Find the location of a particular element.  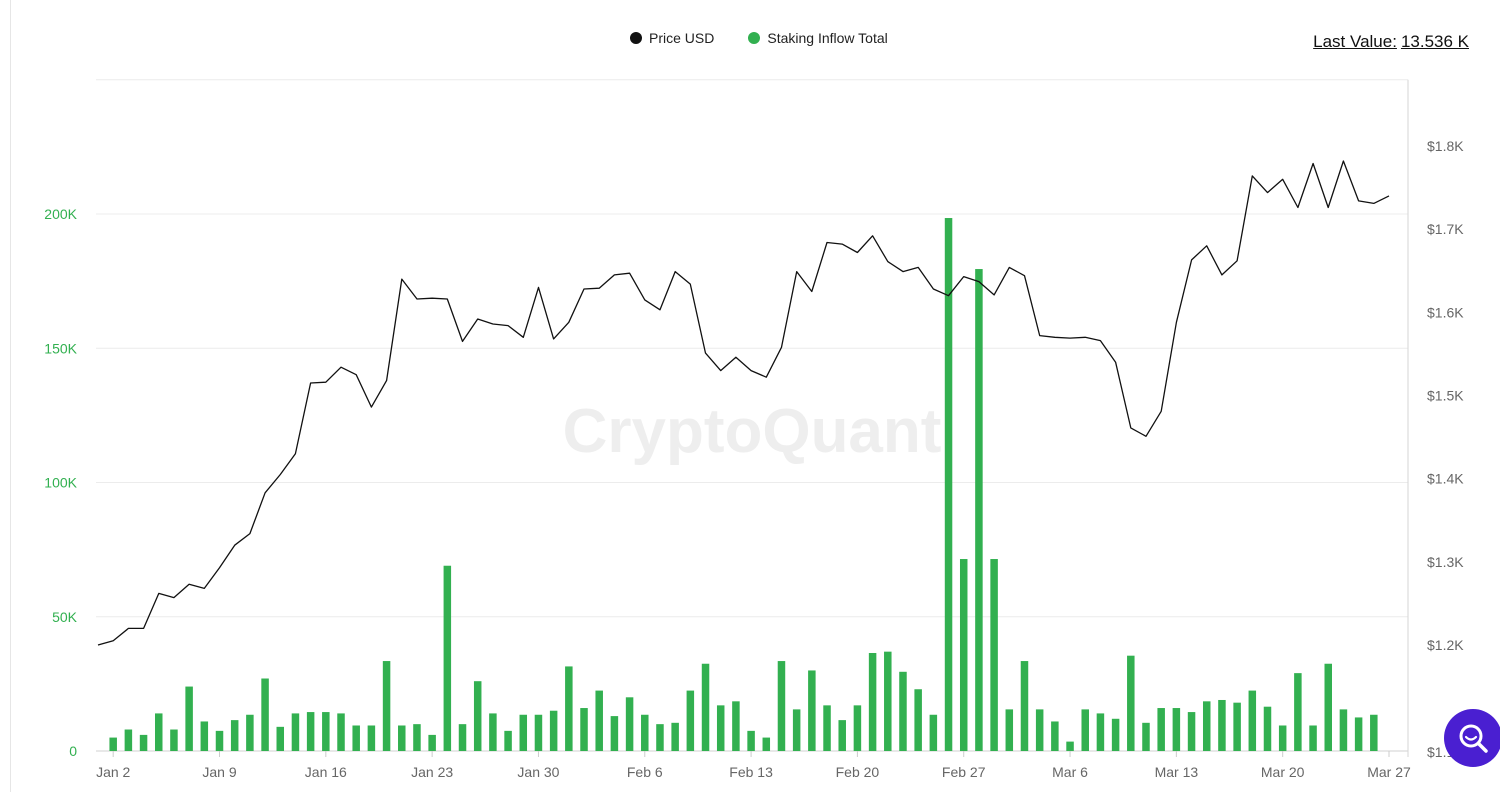

search-button is located at coordinates (1472, 738).